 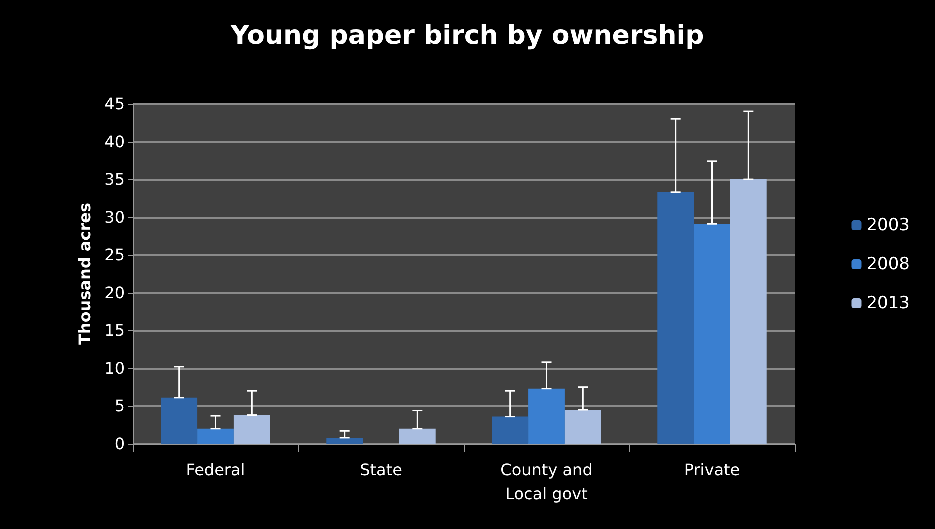 I want to click on y-tick-label: 10, so click(x=114, y=368).